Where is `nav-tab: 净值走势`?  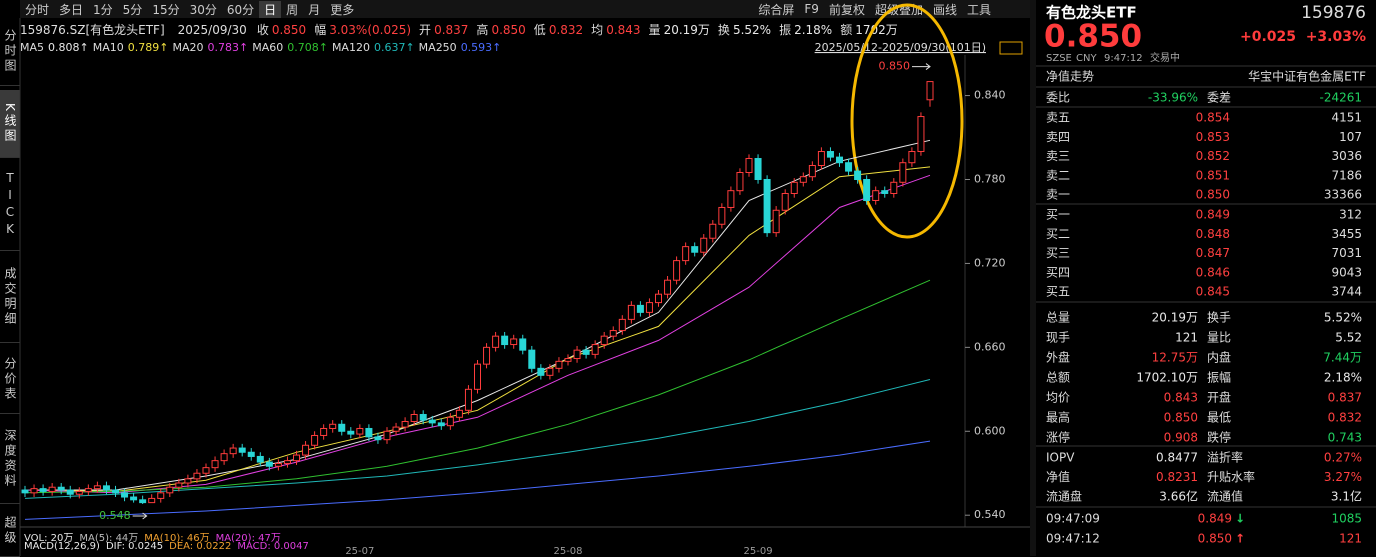
nav-tab: 净值走势 is located at coordinates (1070, 76).